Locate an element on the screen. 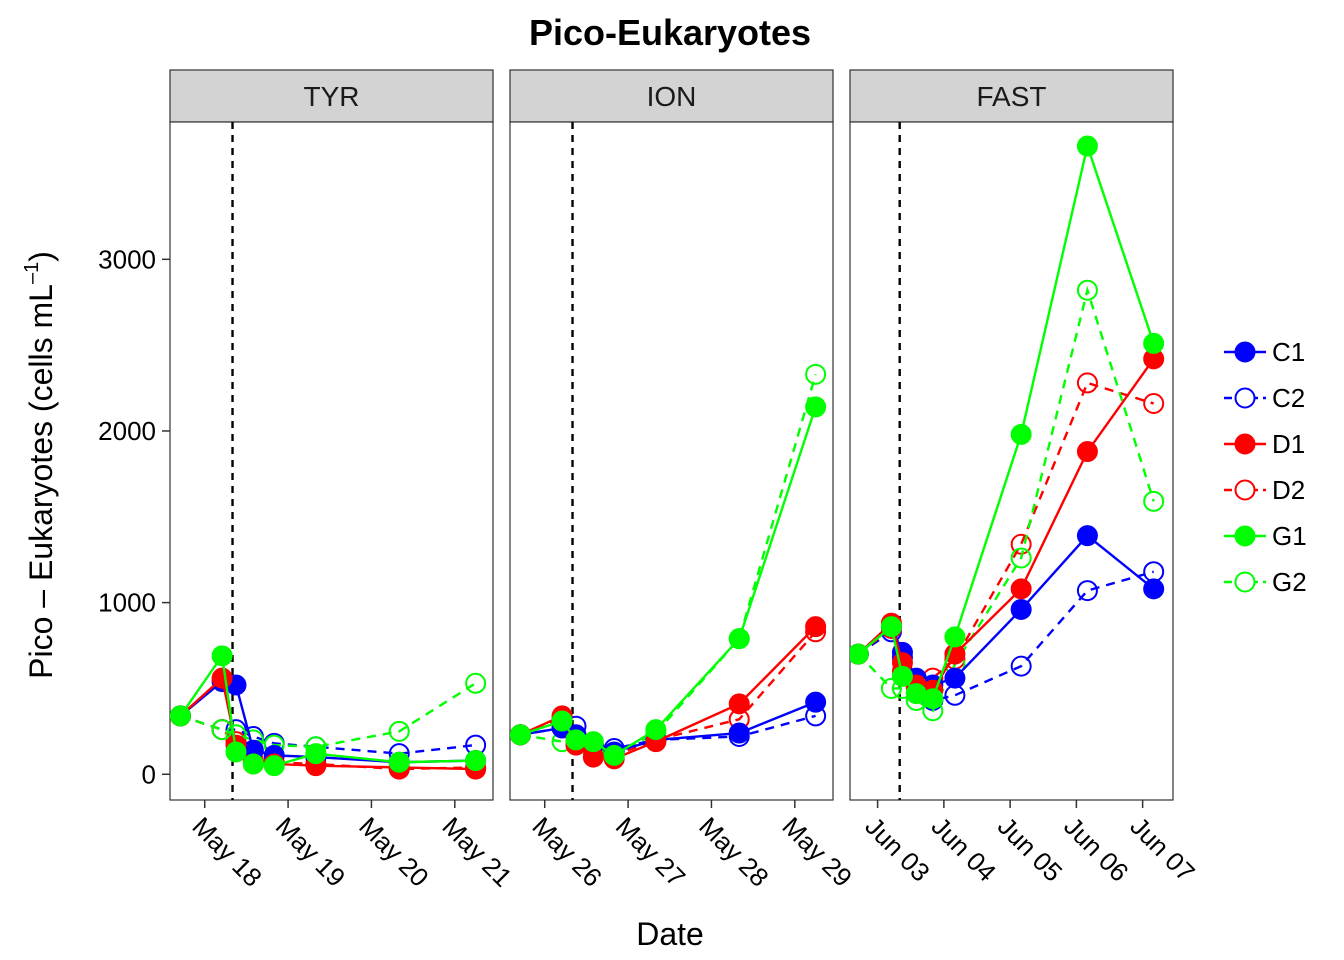 This screenshot has width=1344, height=960. y-tick-label: 0 is located at coordinates (149, 774).